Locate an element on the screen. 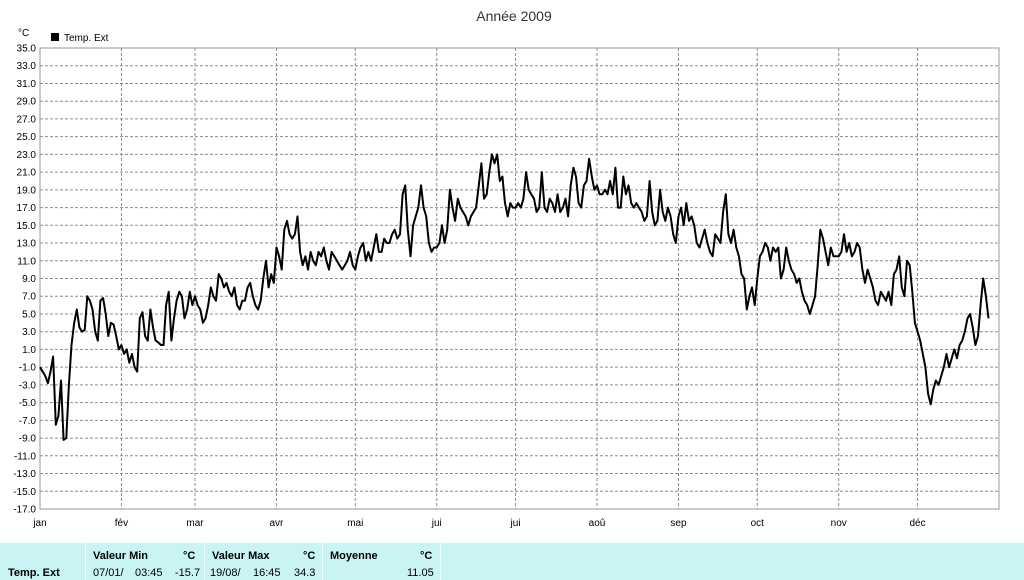 This screenshot has width=1024, height=580. y-tick-label: 33.0 is located at coordinates (27, 66).